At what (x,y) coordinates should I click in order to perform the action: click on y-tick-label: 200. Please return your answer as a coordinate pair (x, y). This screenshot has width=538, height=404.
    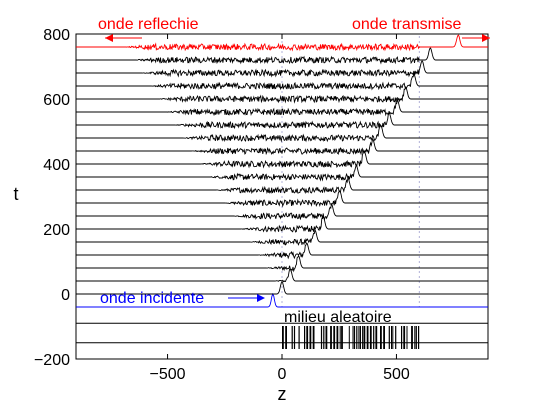
    Looking at the image, I should click on (56, 230).